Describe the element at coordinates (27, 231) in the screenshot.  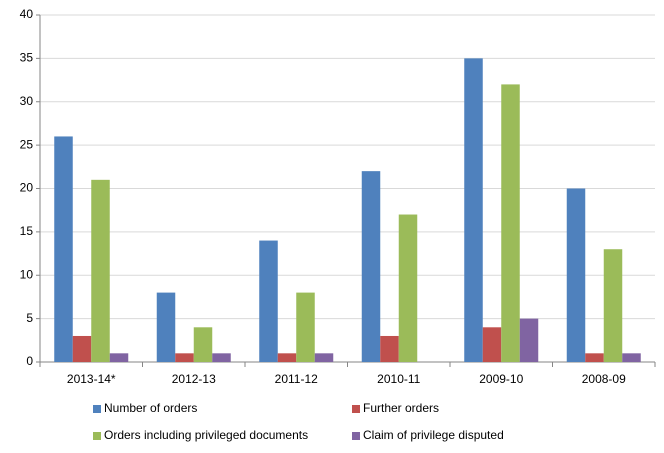
I see `y-tick-label: 15` at that location.